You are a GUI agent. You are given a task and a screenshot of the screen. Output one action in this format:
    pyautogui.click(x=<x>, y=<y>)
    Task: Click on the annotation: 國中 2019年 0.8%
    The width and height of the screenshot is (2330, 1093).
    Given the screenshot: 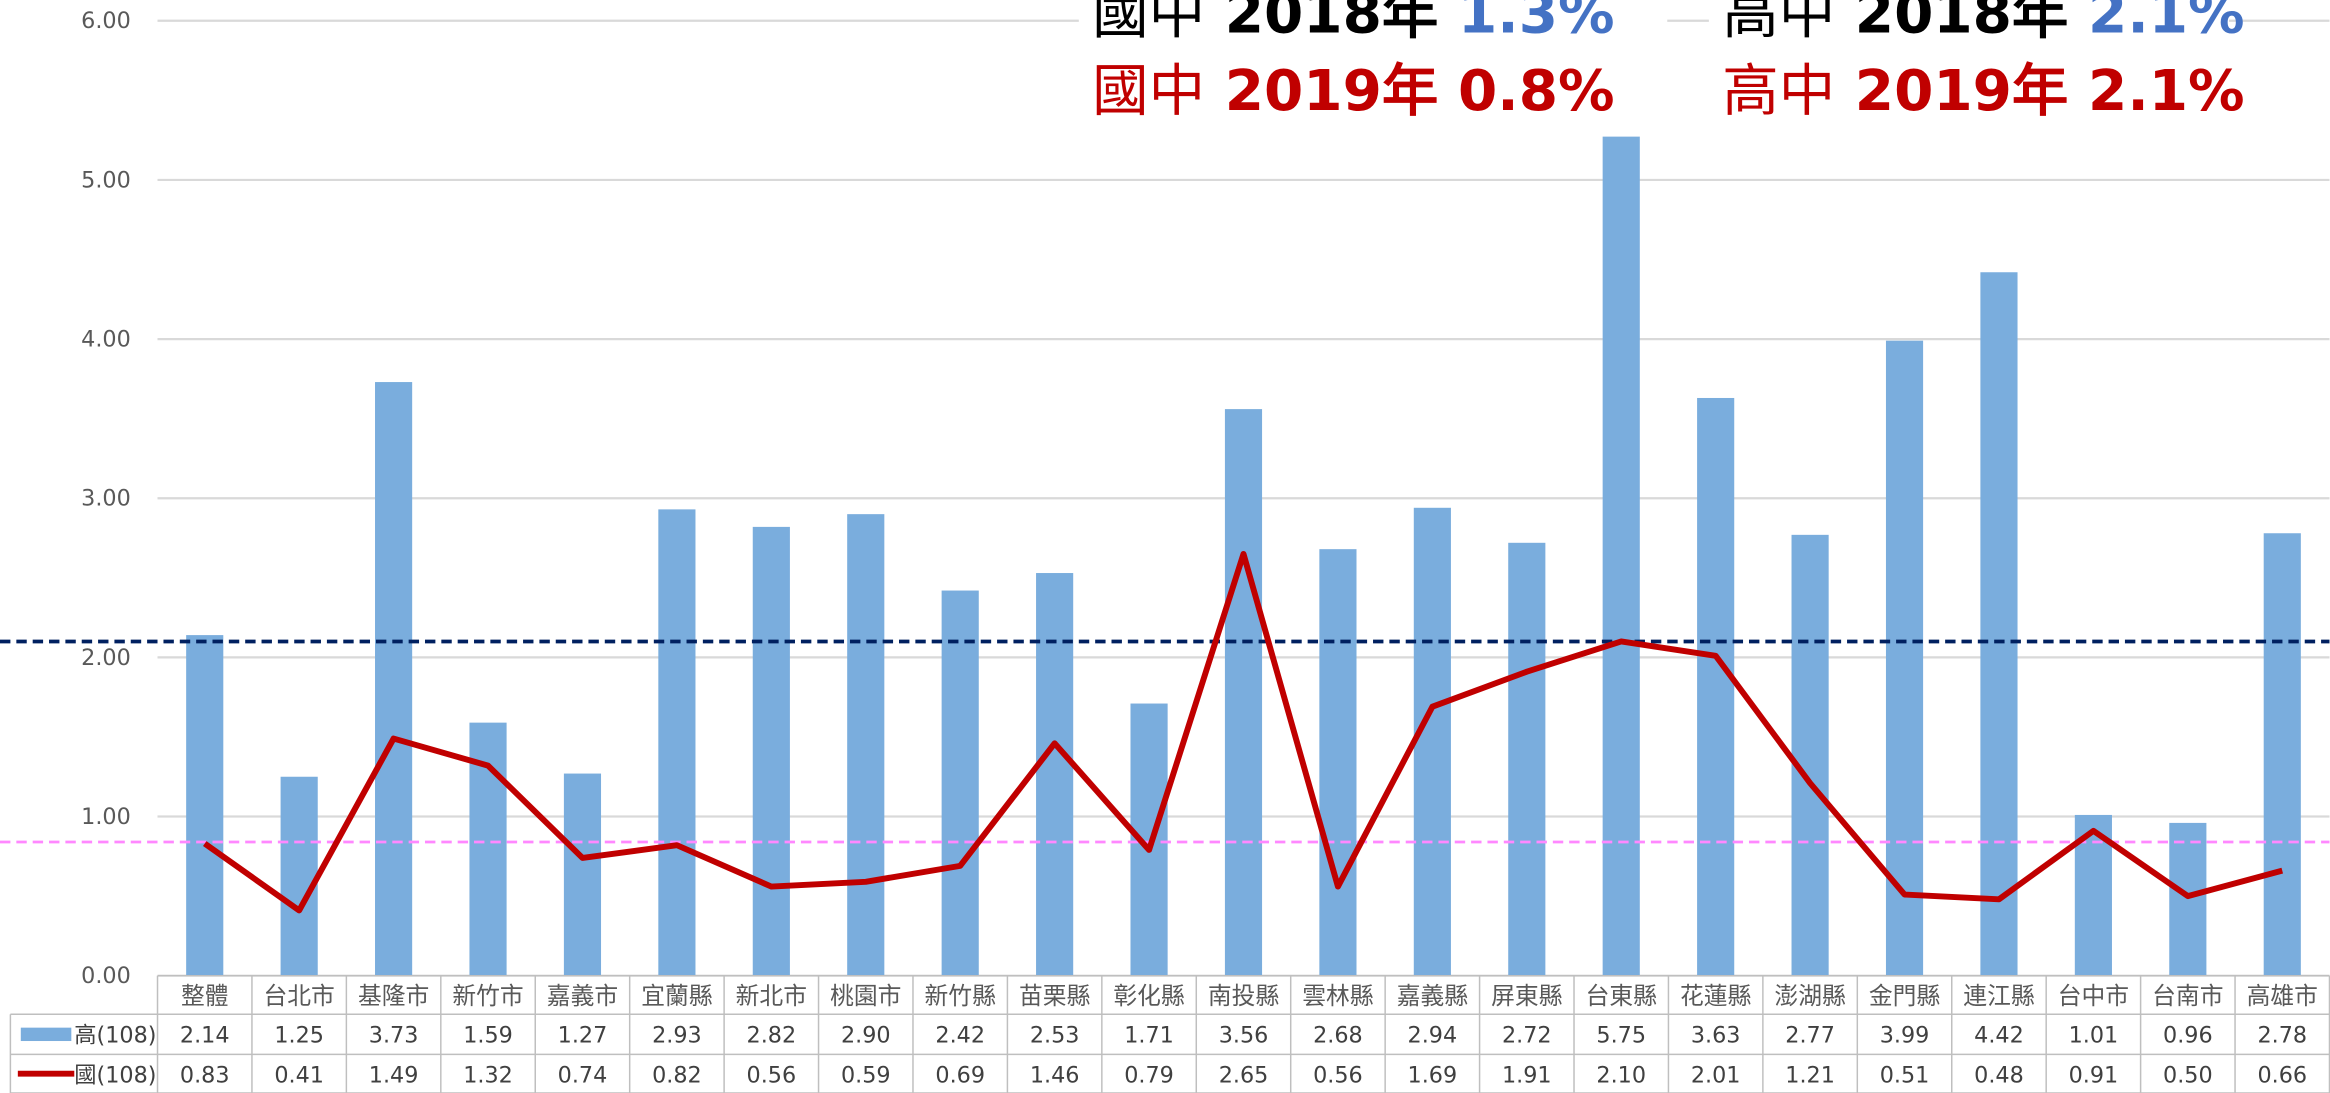 What is the action you would take?
    pyautogui.click(x=1353, y=91)
    